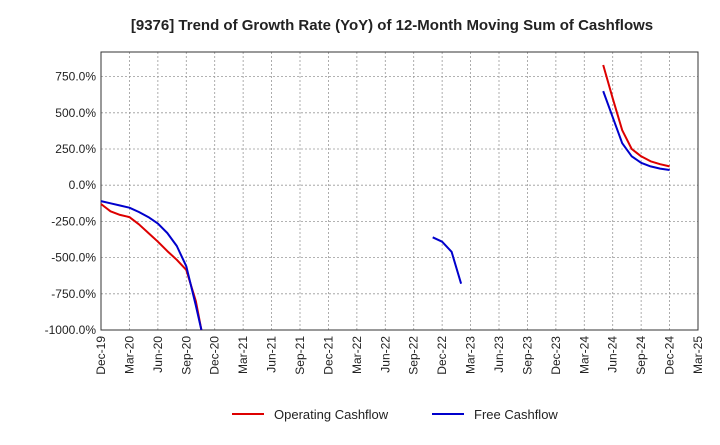 The width and height of the screenshot is (720, 445). What do you see at coordinates (698, 355) in the screenshot?
I see `x-tick-label: Mar-25` at bounding box center [698, 355].